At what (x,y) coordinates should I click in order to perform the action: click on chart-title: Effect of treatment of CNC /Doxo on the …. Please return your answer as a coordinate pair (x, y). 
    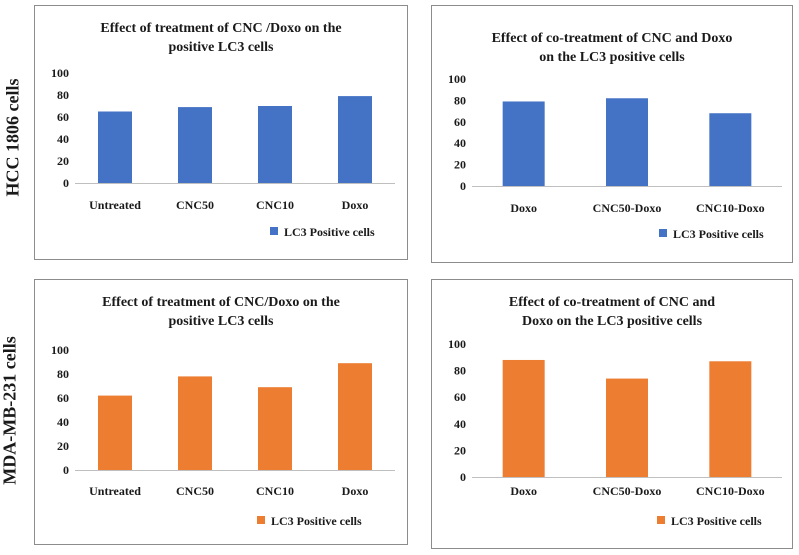
    Looking at the image, I should click on (221, 38).